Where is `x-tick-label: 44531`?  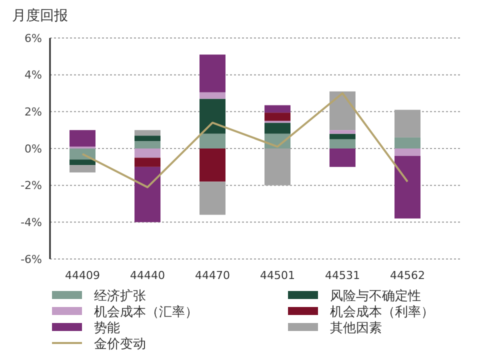 x-tick-label: 44531 is located at coordinates (342, 275).